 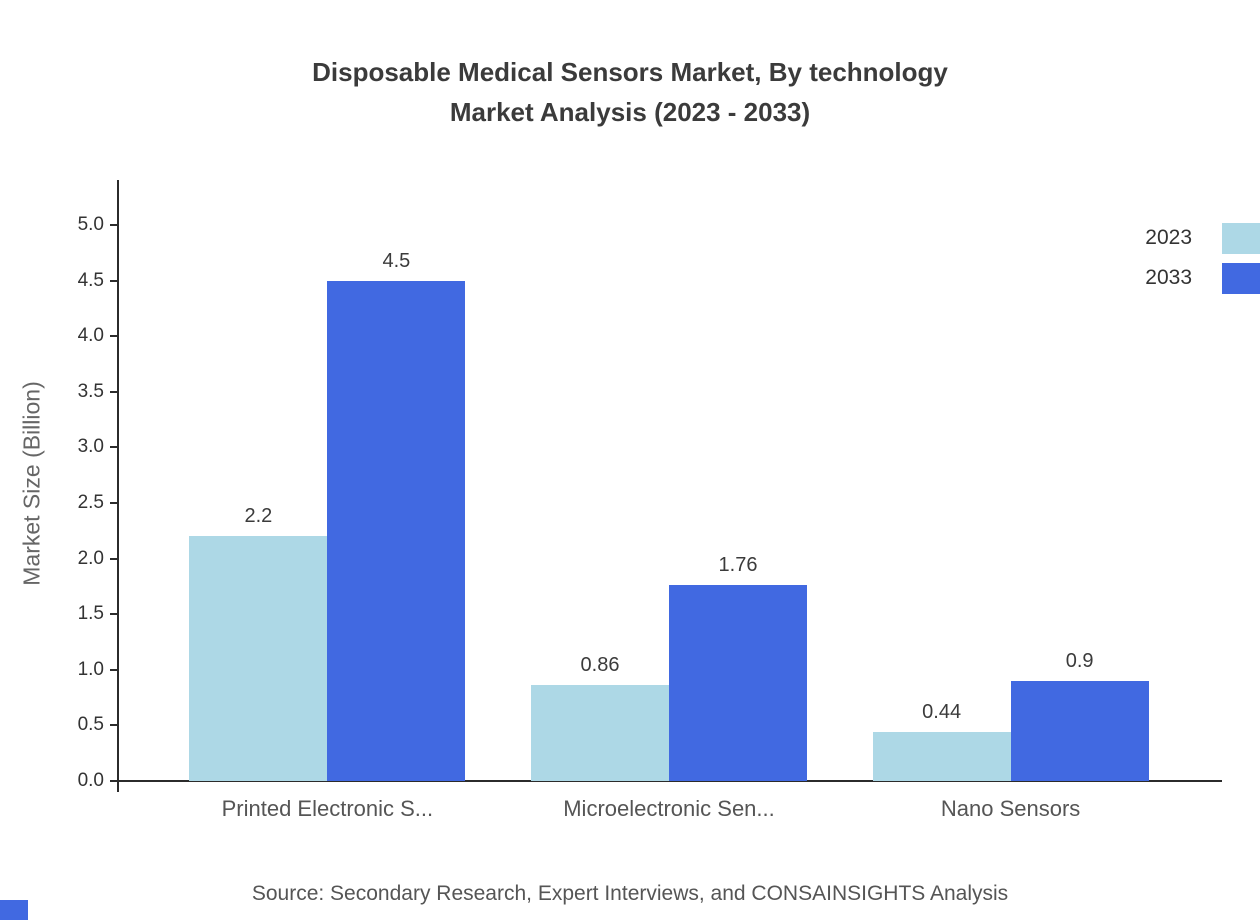 I want to click on y-tick-label: 4.5, so click(x=90, y=280).